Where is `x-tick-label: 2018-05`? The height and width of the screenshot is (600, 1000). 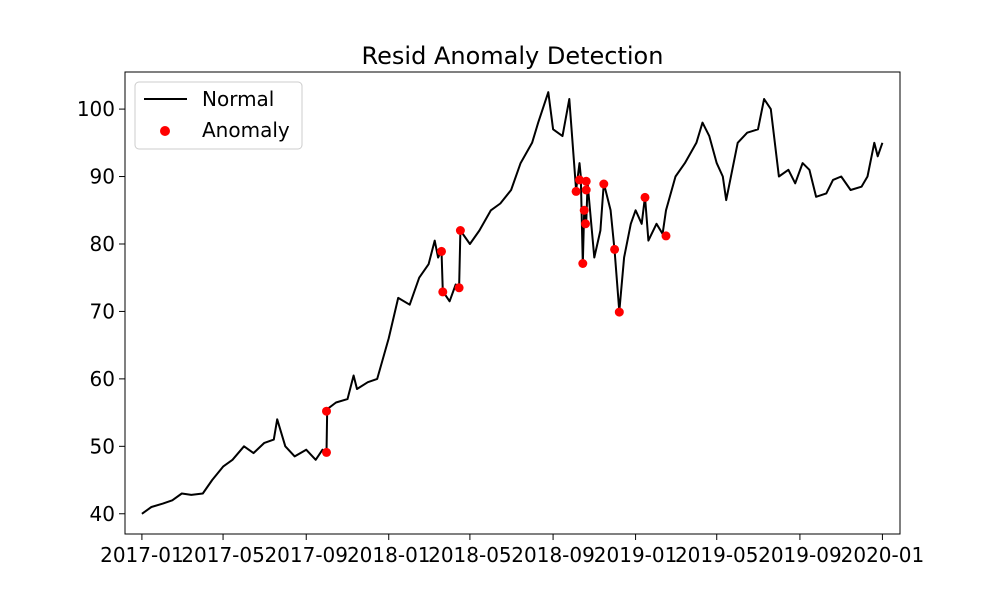
x-tick-label: 2018-05 is located at coordinates (470, 555).